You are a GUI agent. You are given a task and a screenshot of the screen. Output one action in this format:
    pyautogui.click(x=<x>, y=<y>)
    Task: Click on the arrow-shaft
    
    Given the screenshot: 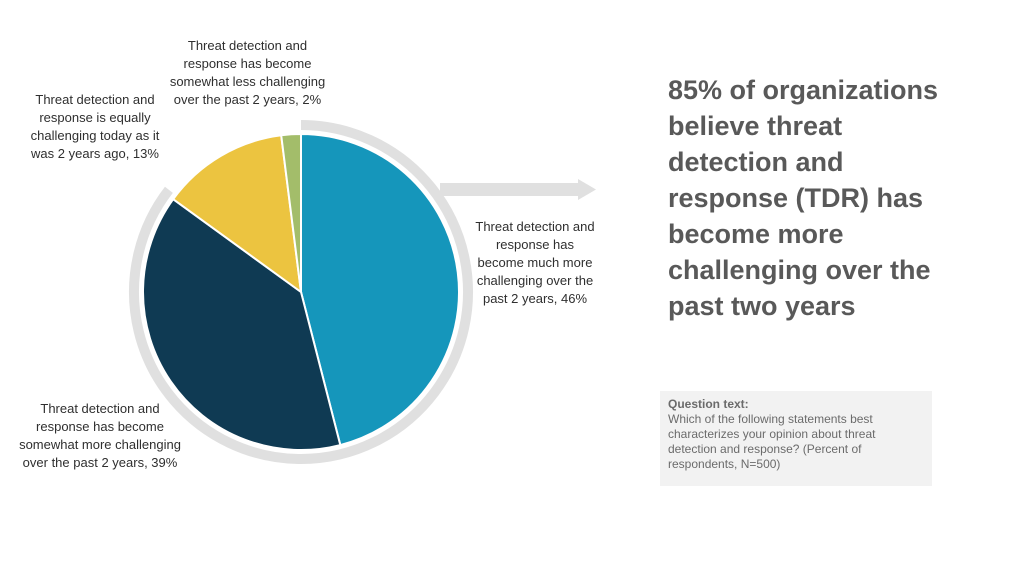 What is the action you would take?
    pyautogui.click(x=511, y=189)
    